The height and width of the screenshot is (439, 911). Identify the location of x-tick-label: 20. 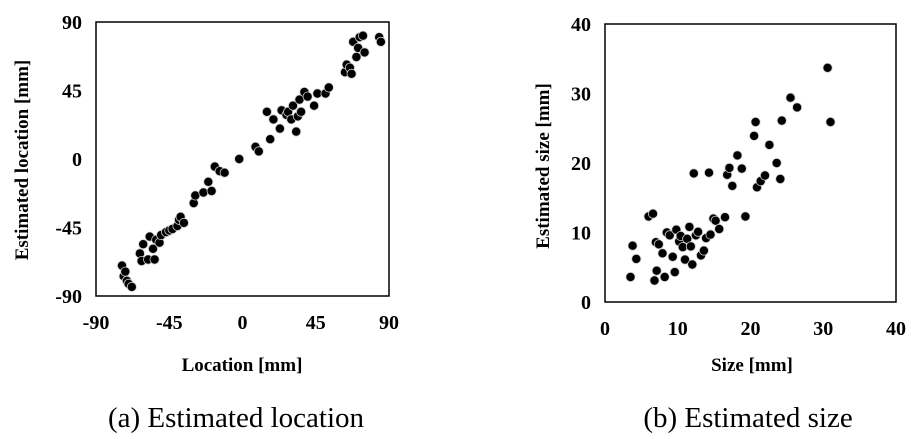
(751, 329).